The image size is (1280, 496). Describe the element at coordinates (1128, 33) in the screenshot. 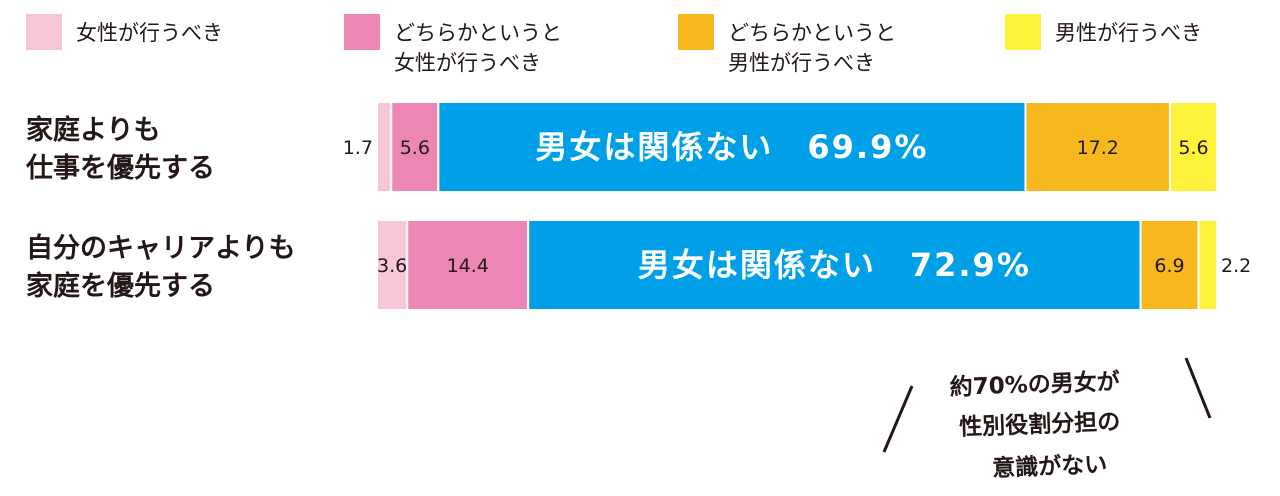

I see `legend-label-male: 男性が行うべき` at that location.